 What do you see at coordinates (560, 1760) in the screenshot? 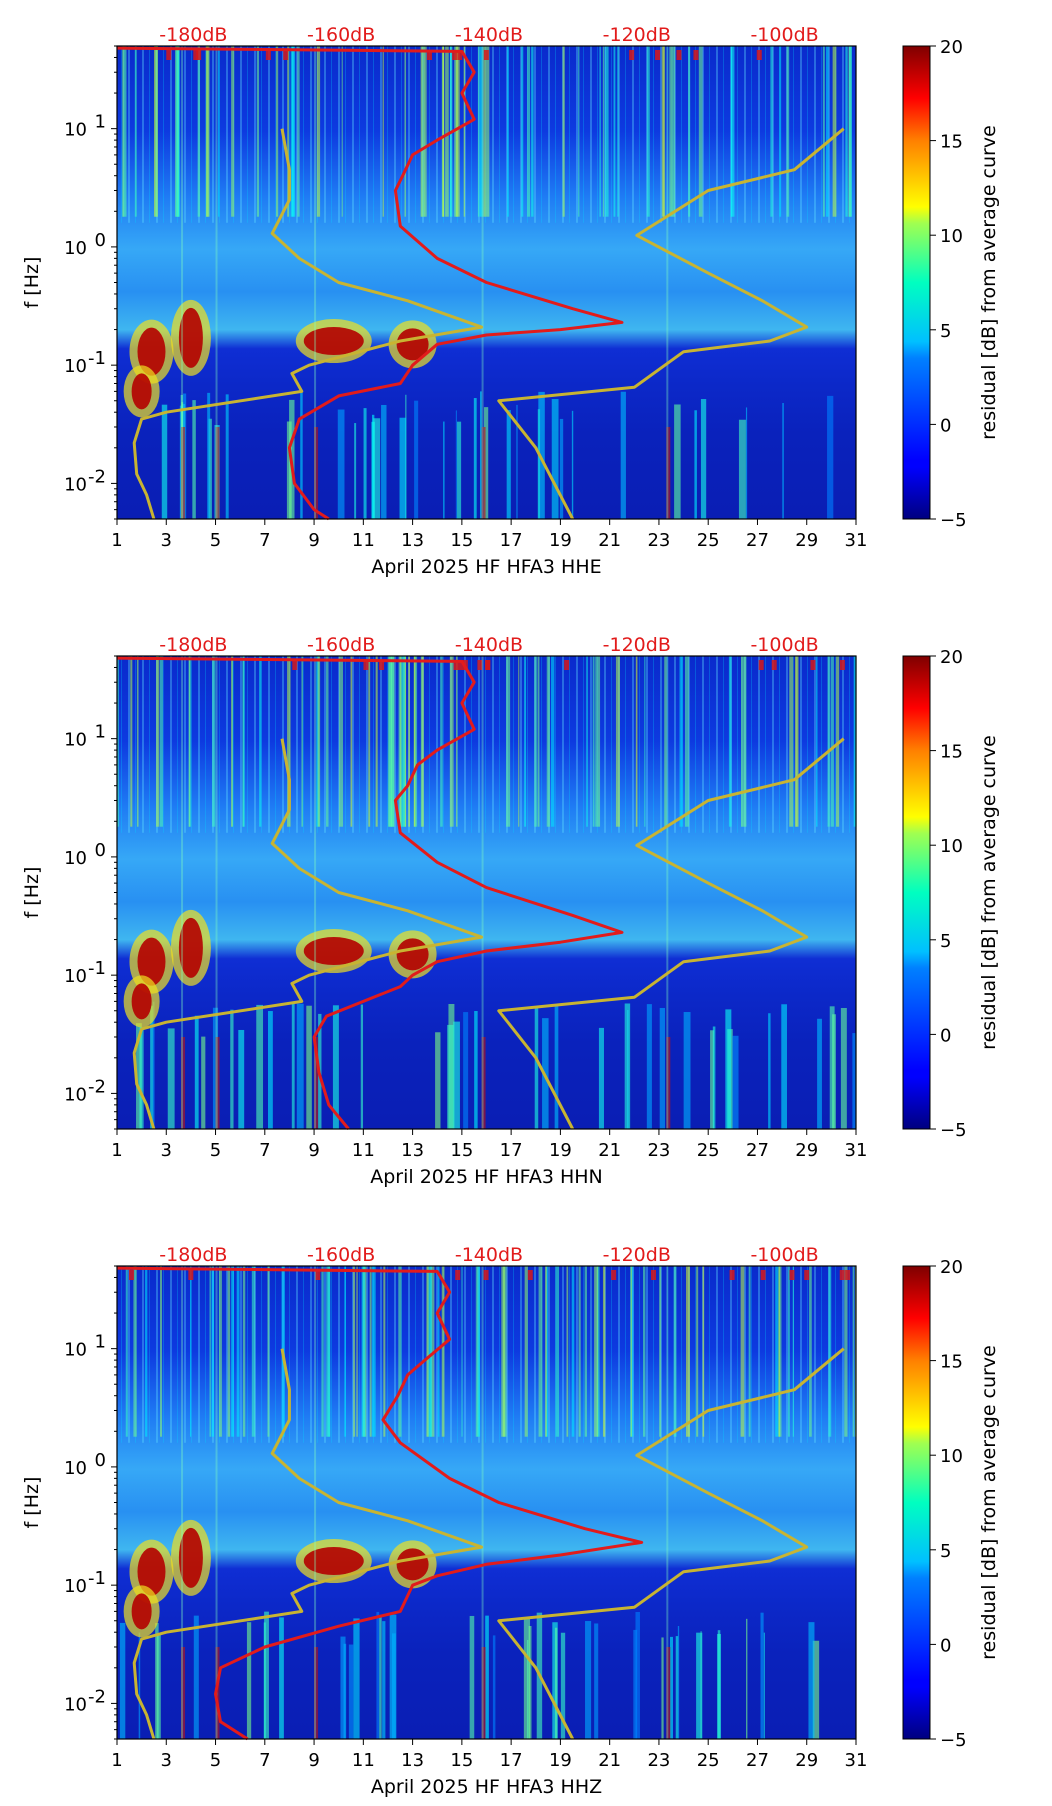
I see `x-tick-label: 19` at bounding box center [560, 1760].